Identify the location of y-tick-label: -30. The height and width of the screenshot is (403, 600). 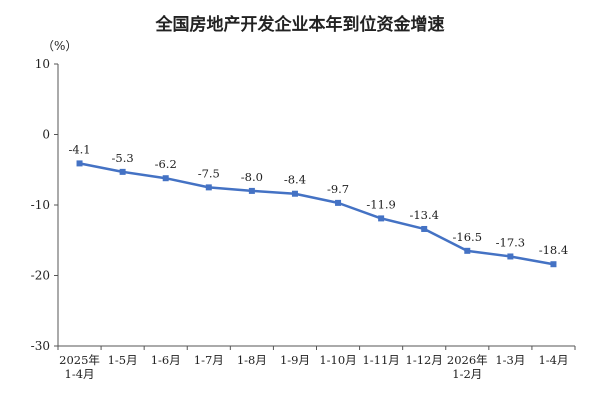
(40, 346).